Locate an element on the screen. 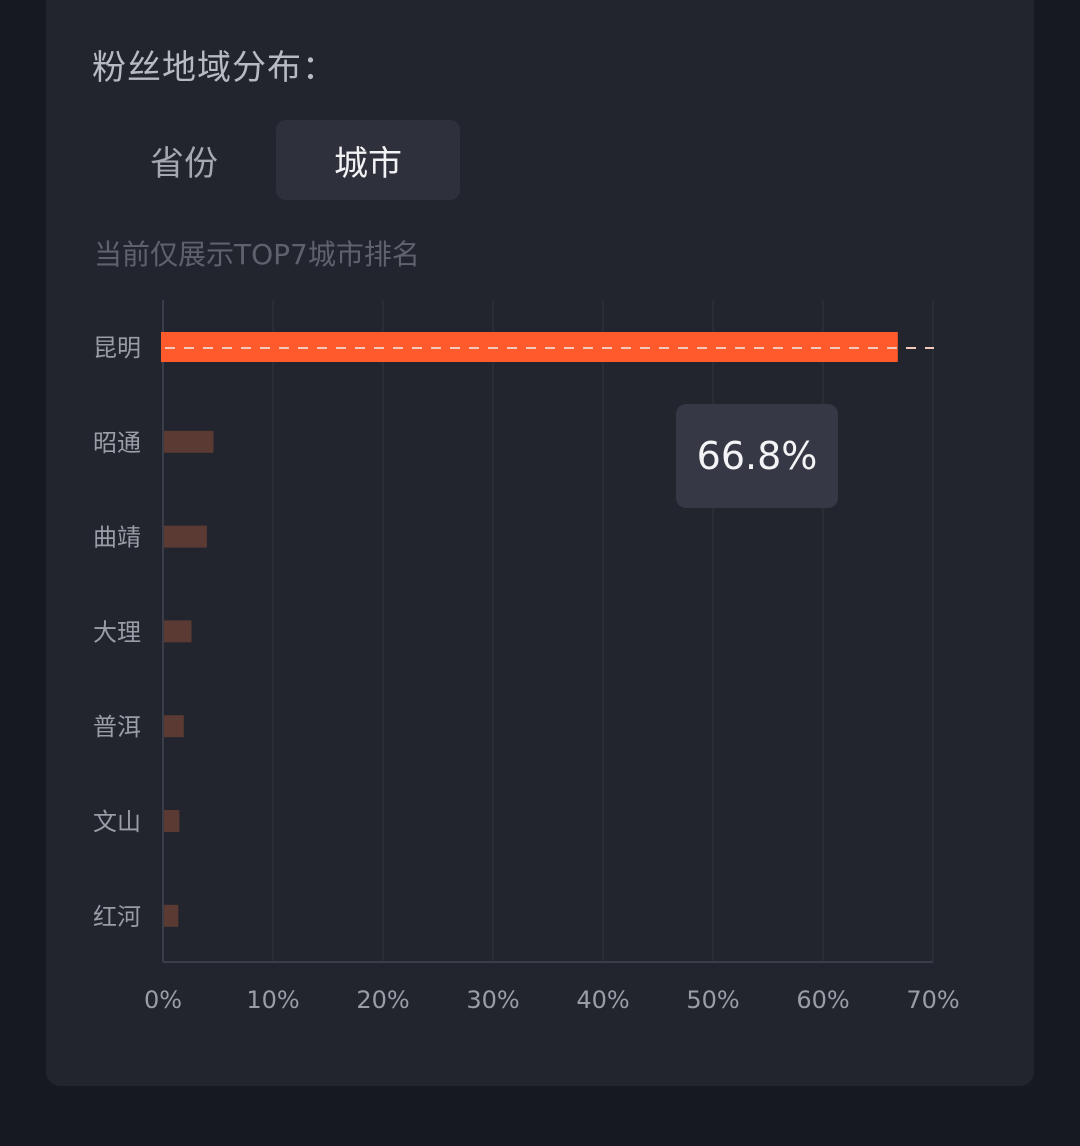  x-tick-label: 70% is located at coordinates (932, 1000).